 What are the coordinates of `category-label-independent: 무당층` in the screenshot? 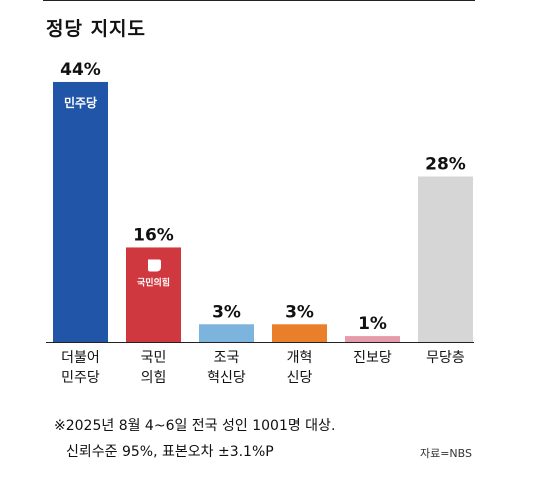 It's located at (445, 358).